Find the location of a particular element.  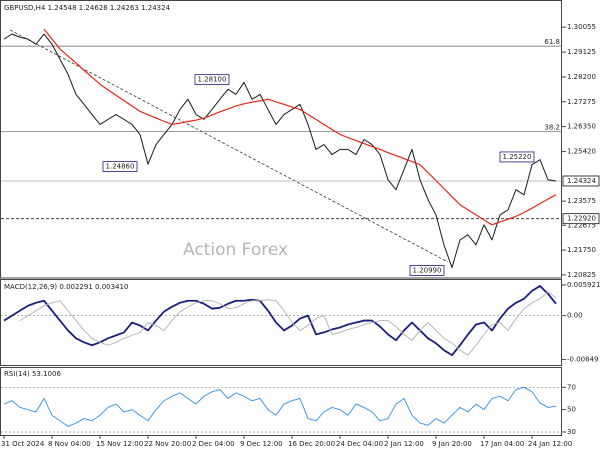

price-label: 1.28100 is located at coordinates (212, 80).